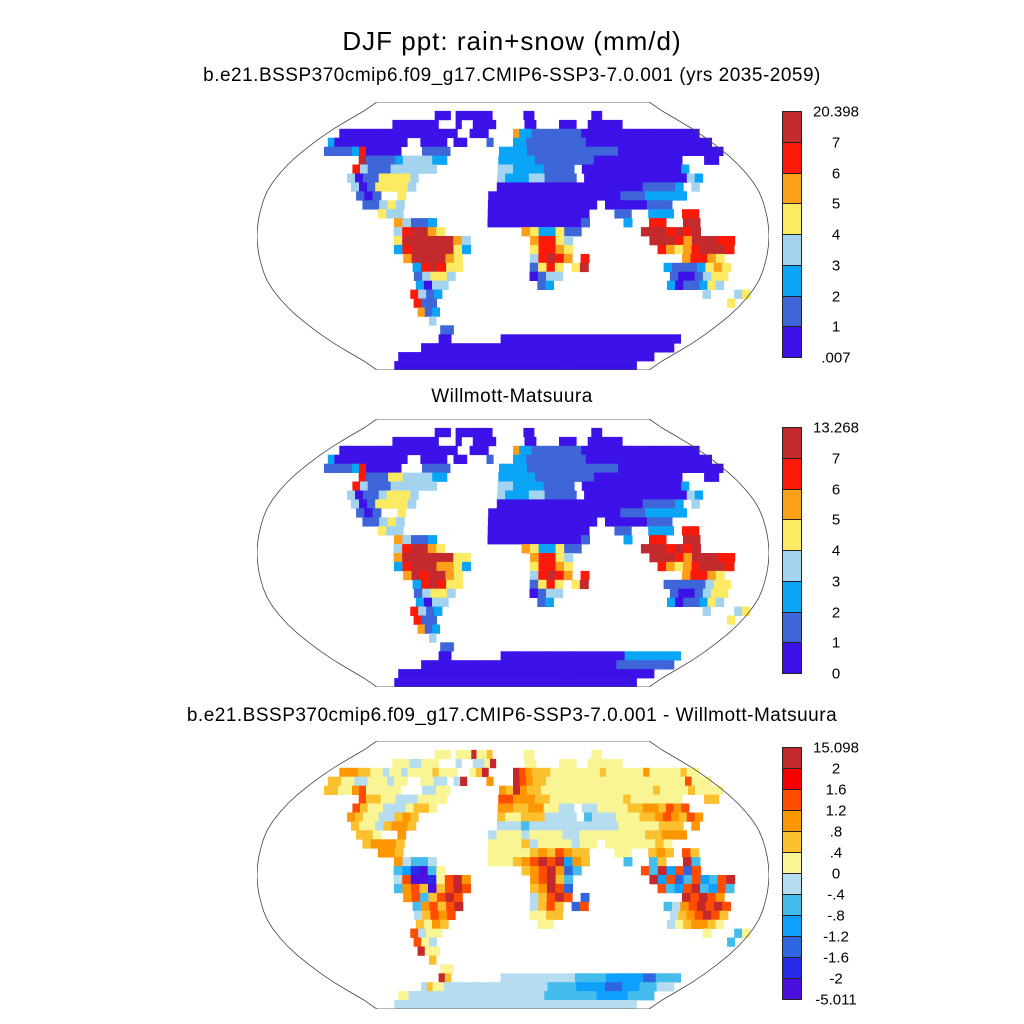 The image size is (1024, 1024). Describe the element at coordinates (836, 916) in the screenshot. I see `colorbar-tick-label: -.8` at that location.